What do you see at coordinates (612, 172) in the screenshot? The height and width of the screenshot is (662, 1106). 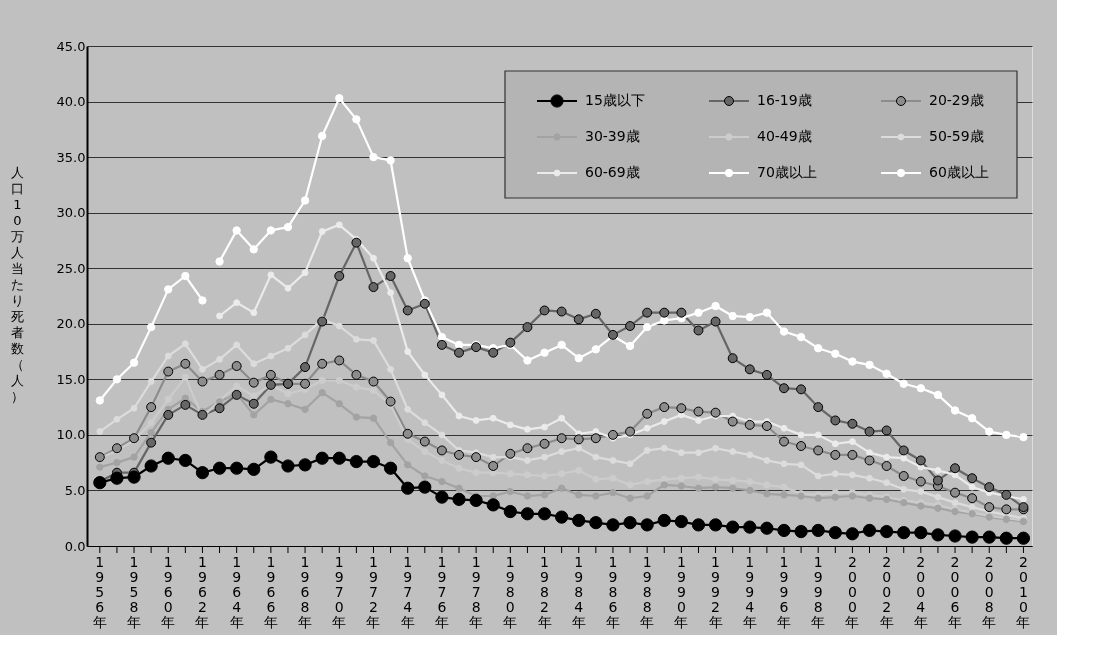 I see `legend-label: 60-69歳` at bounding box center [612, 172].